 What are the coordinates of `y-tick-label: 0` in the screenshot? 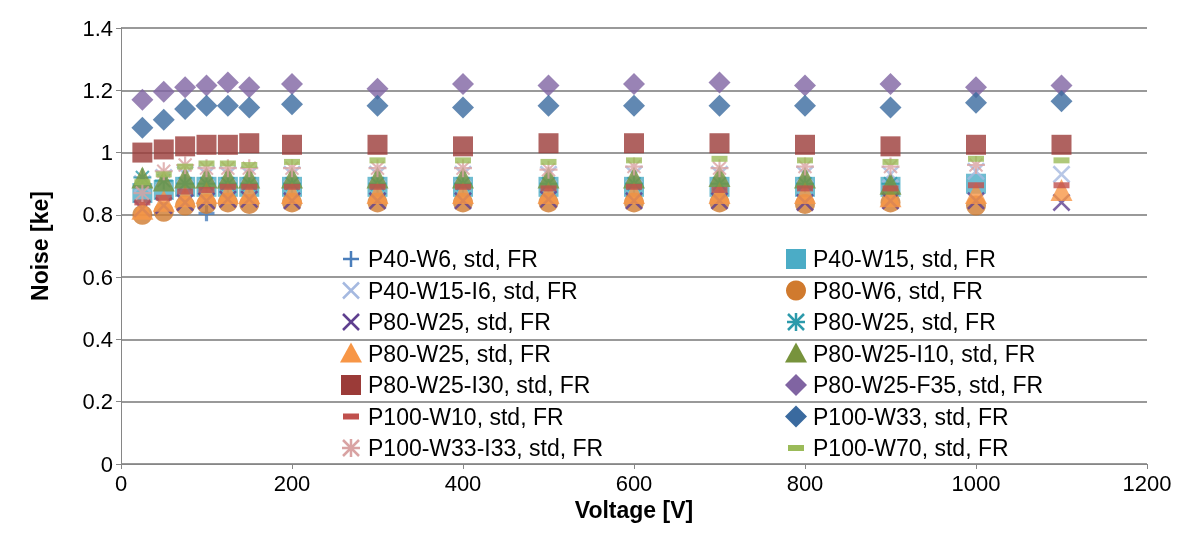 It's located at (106, 464).